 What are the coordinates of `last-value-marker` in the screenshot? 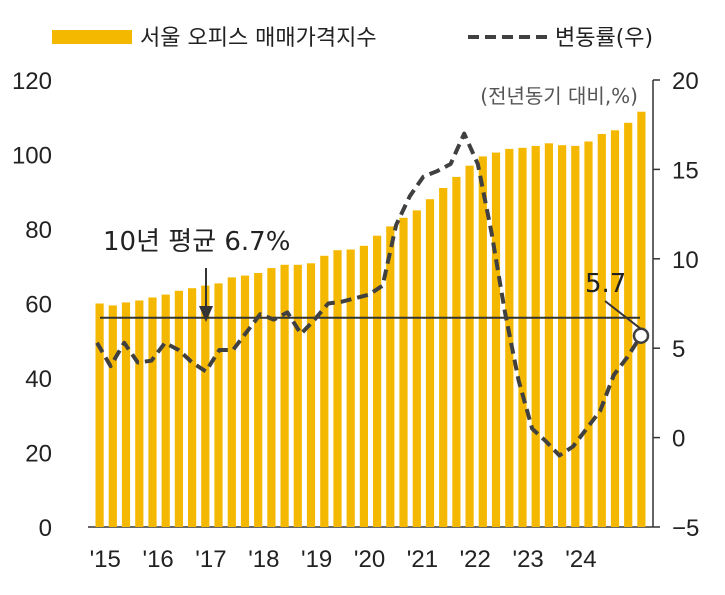 It's located at (641, 335).